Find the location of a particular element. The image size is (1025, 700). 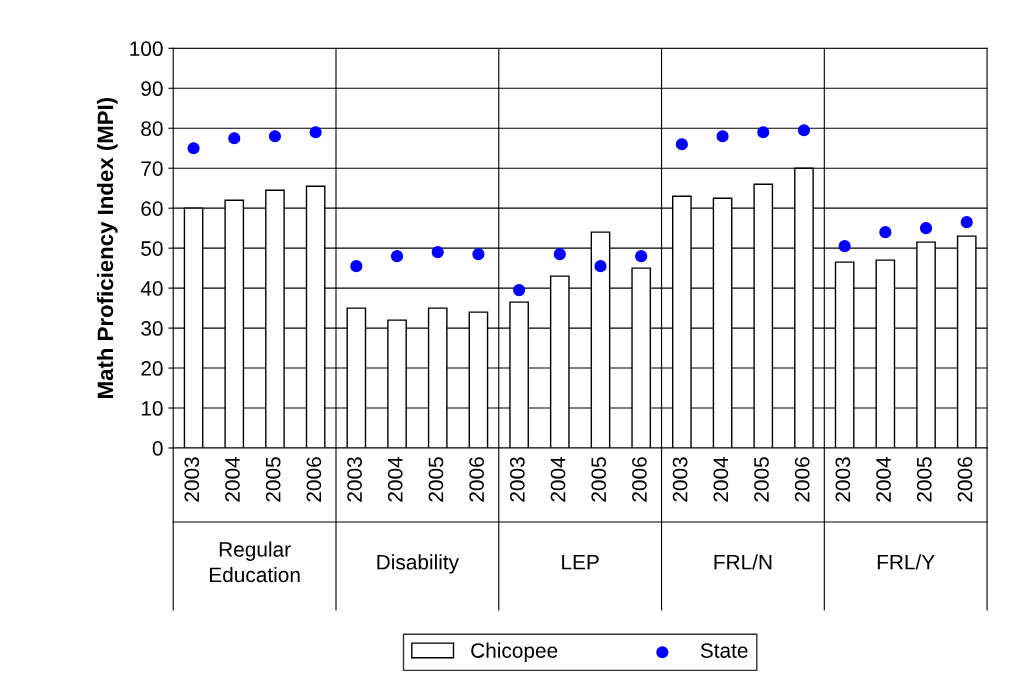

y-tick-label: 90 is located at coordinates (152, 89).